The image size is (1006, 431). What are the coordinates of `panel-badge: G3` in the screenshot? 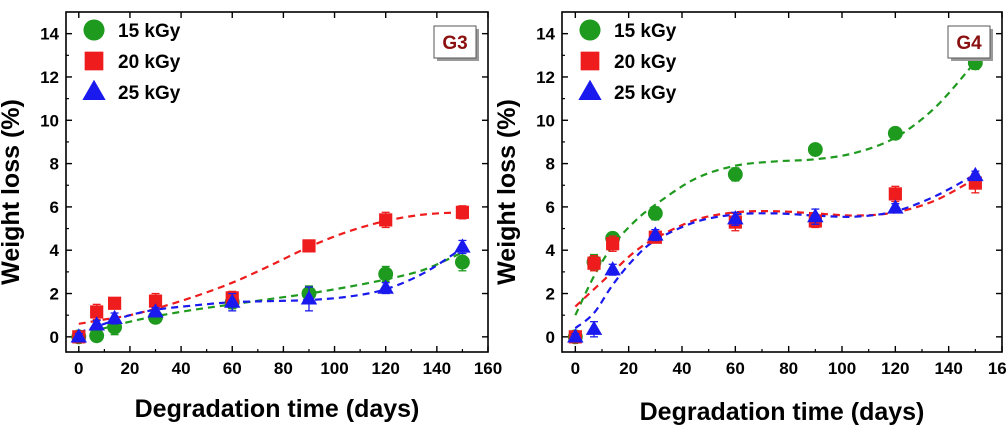 It's located at (456, 43).